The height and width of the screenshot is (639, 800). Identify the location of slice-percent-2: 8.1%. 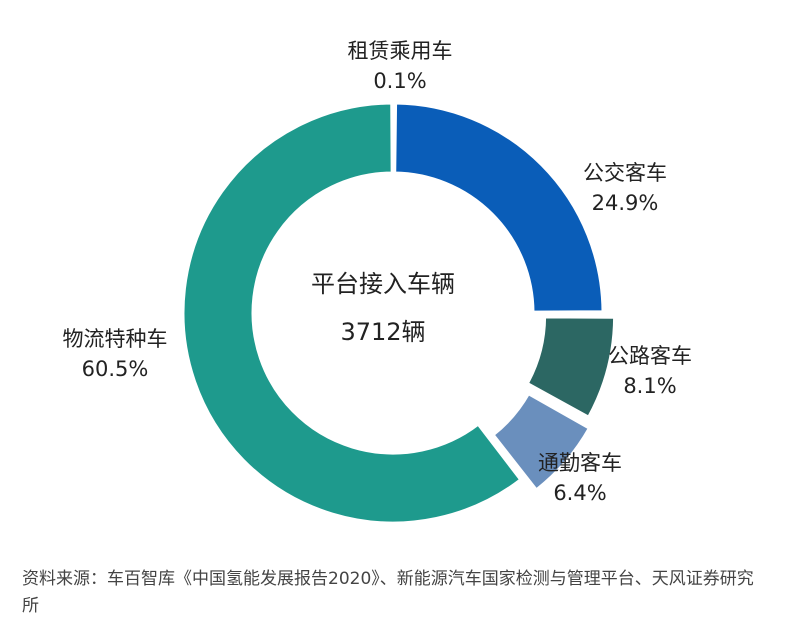
(649, 386).